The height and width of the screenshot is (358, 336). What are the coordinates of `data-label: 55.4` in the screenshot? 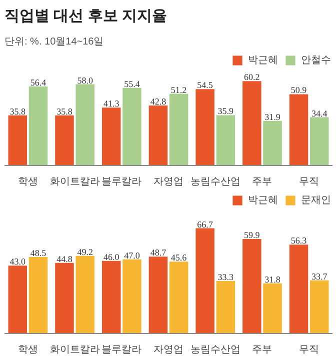 It's located at (132, 83).